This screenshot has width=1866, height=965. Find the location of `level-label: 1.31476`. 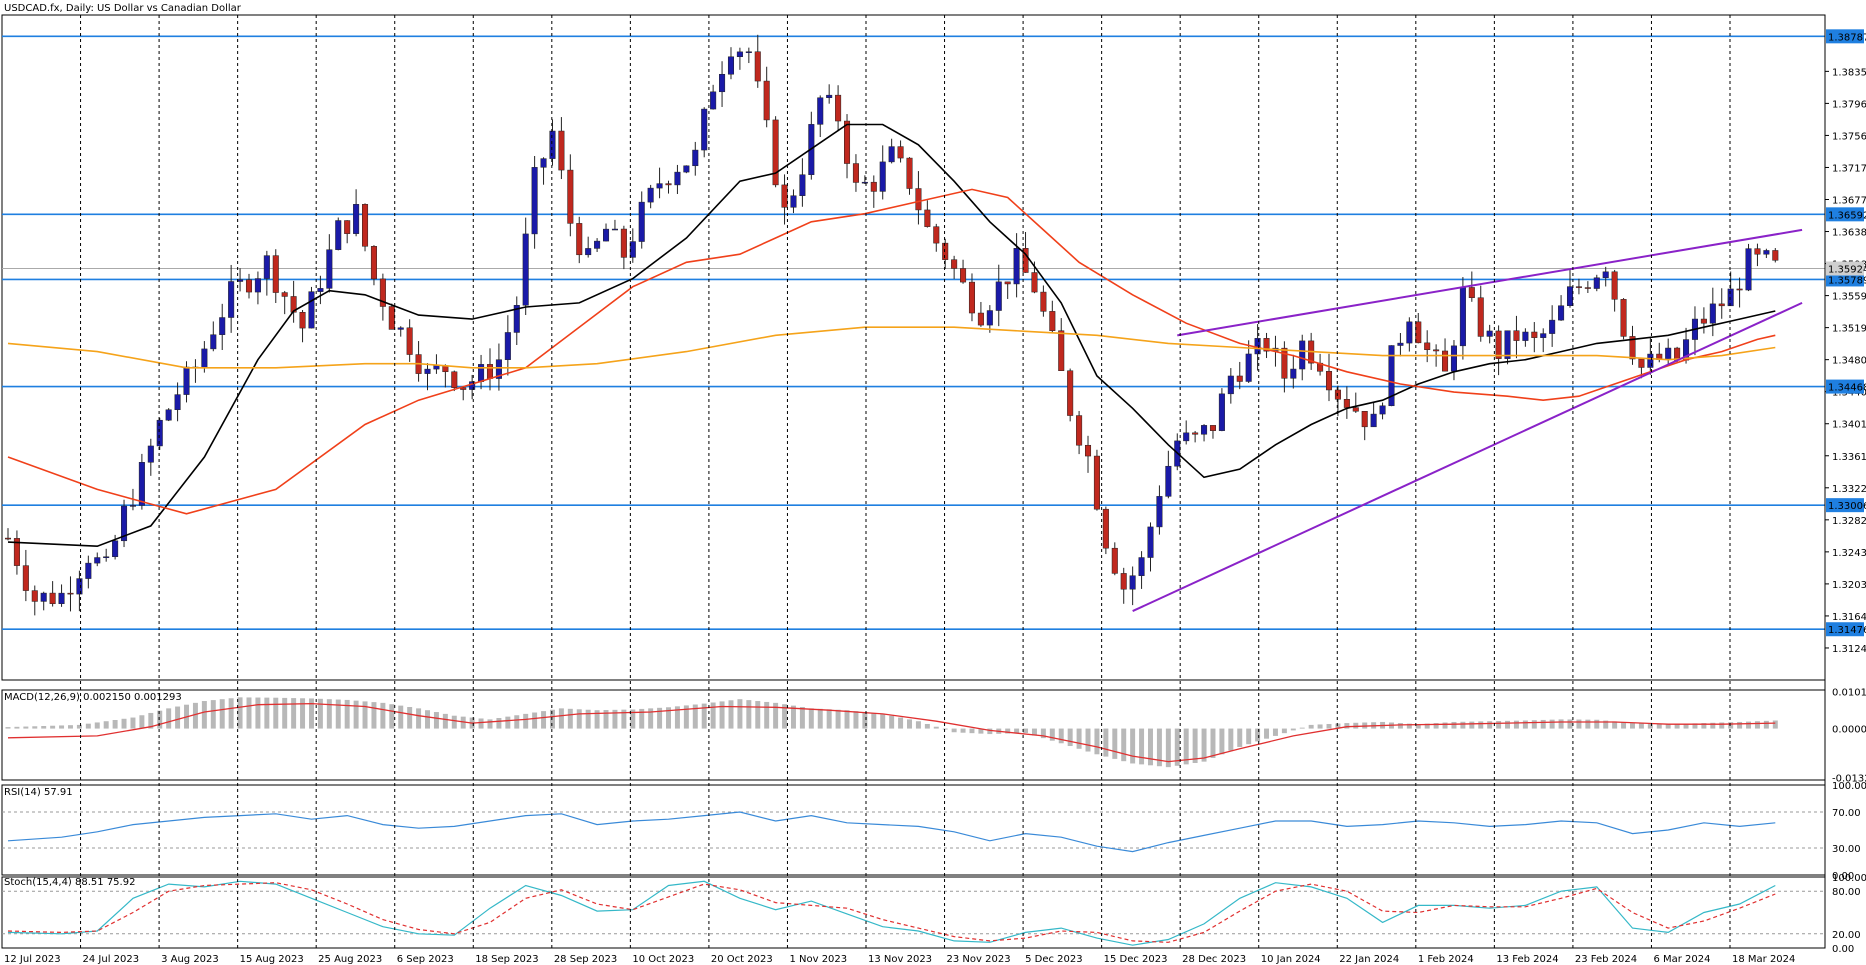

level-label: 1.31476 is located at coordinates (1847, 630).